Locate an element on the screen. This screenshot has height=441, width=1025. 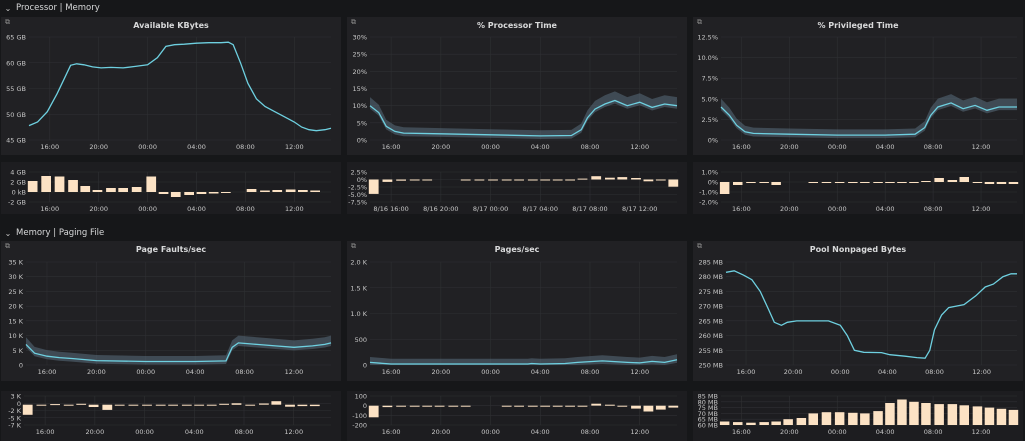
y-tick-label: 30 K is located at coordinates (15, 277).